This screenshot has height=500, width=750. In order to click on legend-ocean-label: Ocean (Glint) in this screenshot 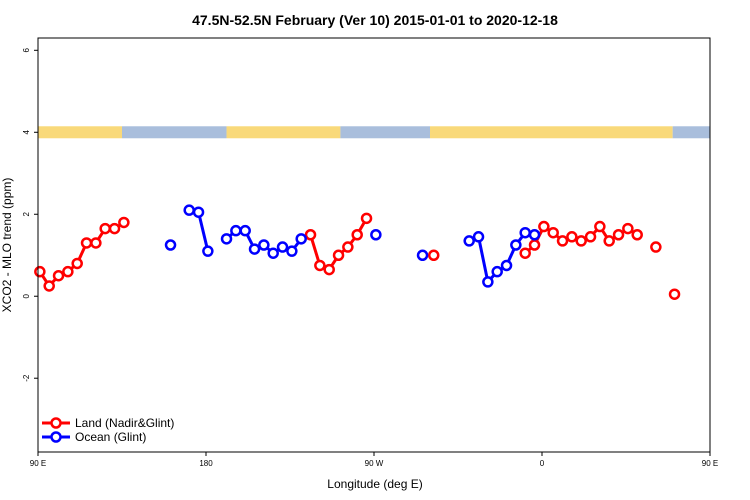, I will do `click(110, 437)`.